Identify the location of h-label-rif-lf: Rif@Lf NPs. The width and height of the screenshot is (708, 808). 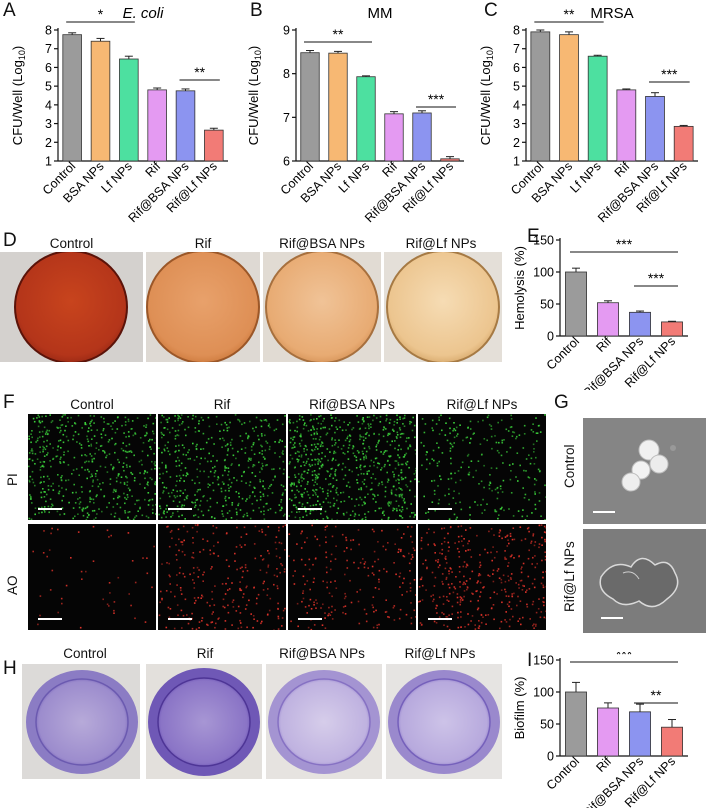
(440, 653).